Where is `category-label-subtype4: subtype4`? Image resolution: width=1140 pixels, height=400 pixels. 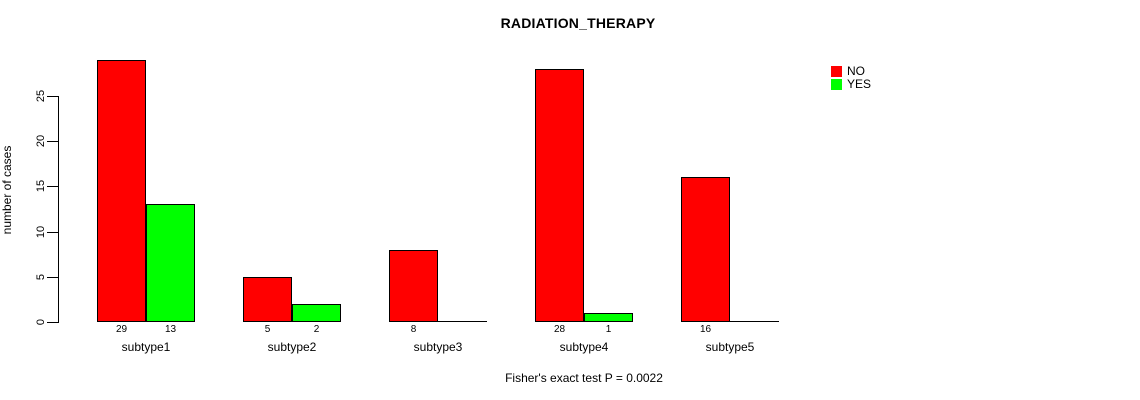 category-label-subtype4: subtype4 is located at coordinates (584, 347).